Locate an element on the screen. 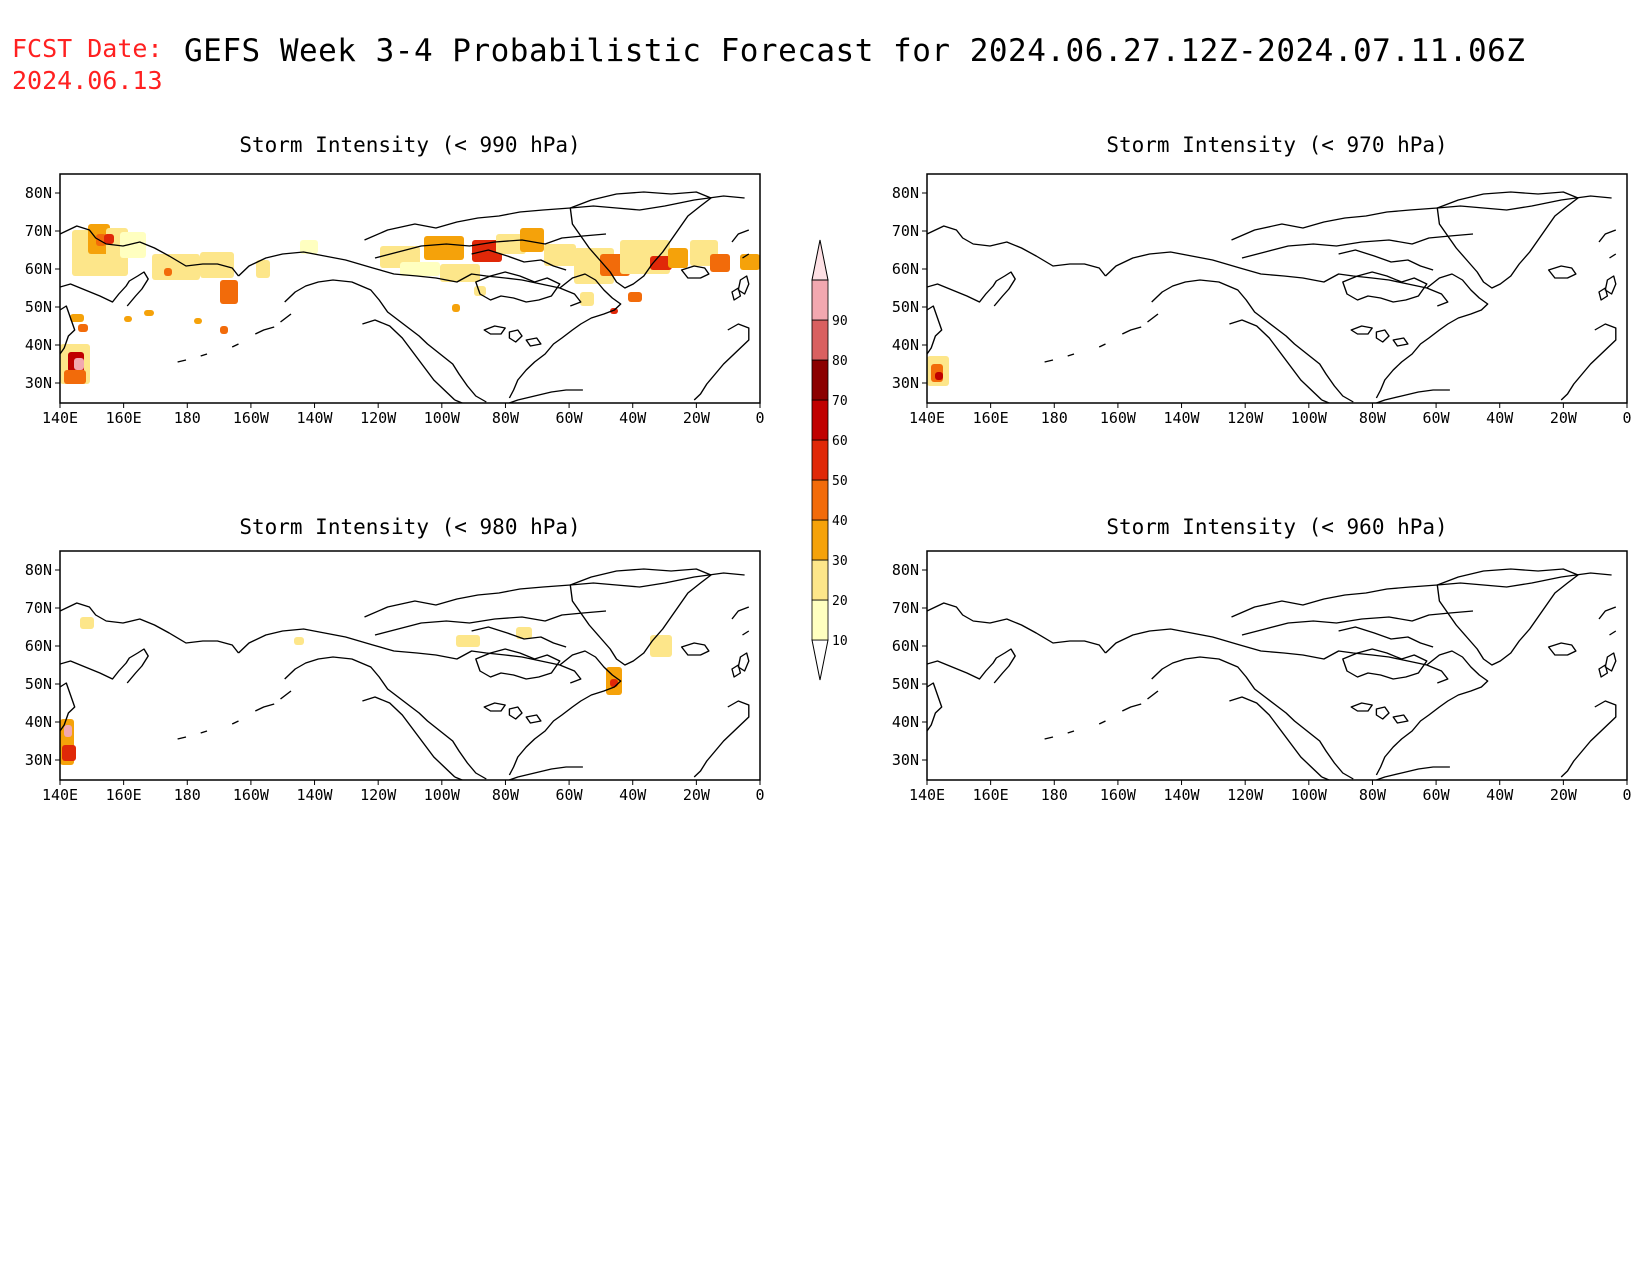 This screenshot has width=1650, height=1275. colorbar-label: 40 is located at coordinates (840, 521).